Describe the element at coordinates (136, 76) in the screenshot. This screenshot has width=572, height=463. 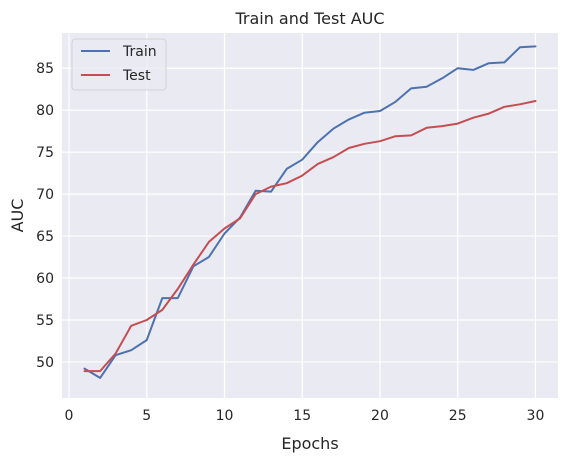
I see `legend-label-test: Test` at that location.